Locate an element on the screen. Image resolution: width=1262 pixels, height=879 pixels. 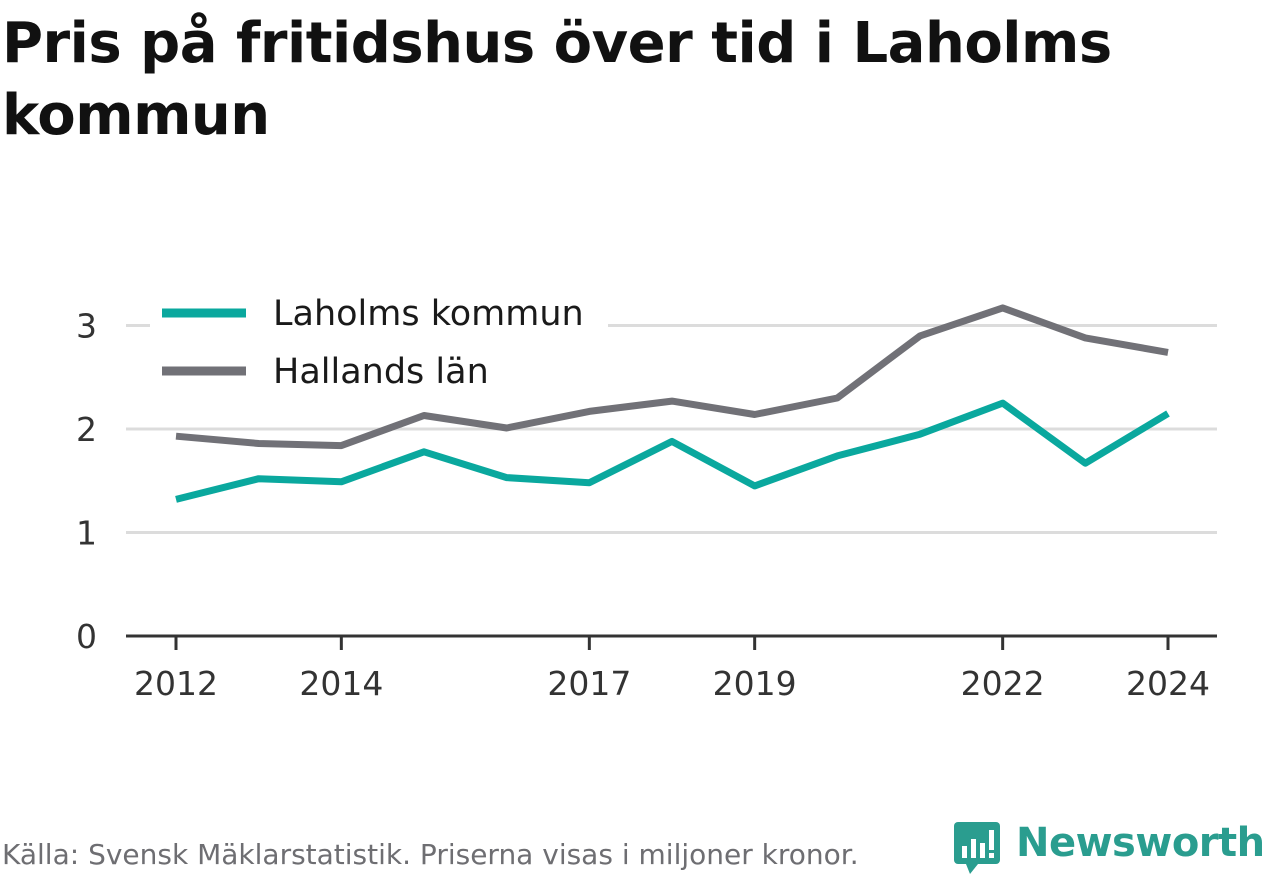
x-tick-label: 2022 is located at coordinates (1003, 683).